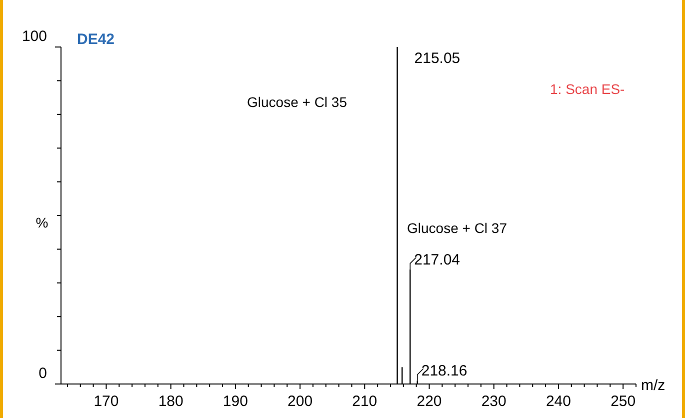  Describe the element at coordinates (171, 401) in the screenshot. I see `x-tick-label: 180` at that location.